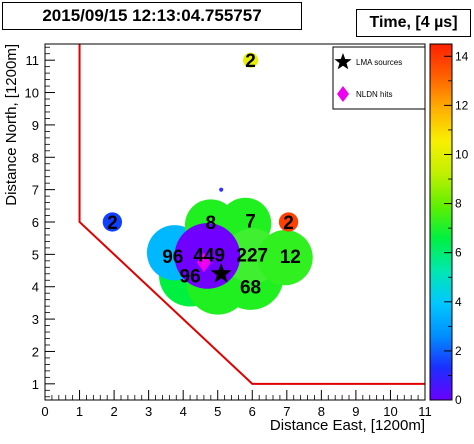 The image size is (474, 444). I want to click on legend-box, so click(379, 78).